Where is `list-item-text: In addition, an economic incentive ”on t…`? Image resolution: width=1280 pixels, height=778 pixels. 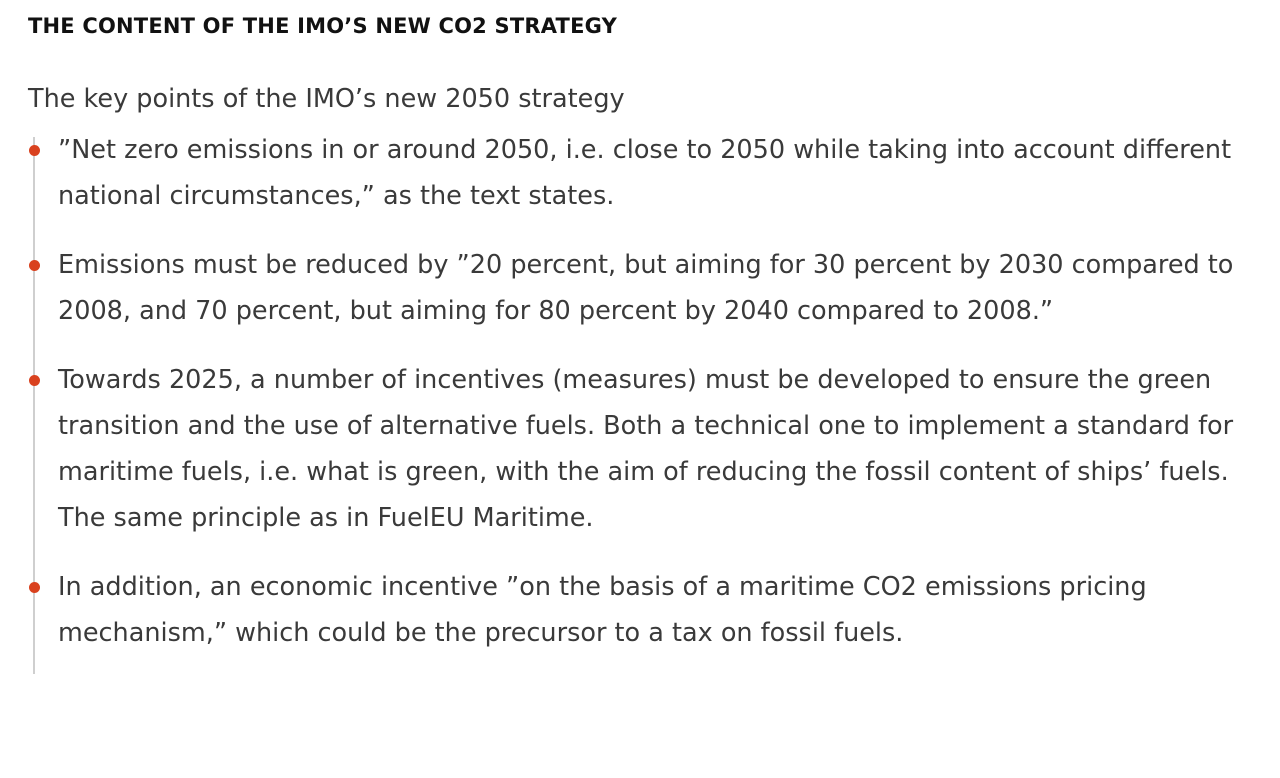
list-item-text: In addition, an economic incentive ”on t… is located at coordinates (602, 610).